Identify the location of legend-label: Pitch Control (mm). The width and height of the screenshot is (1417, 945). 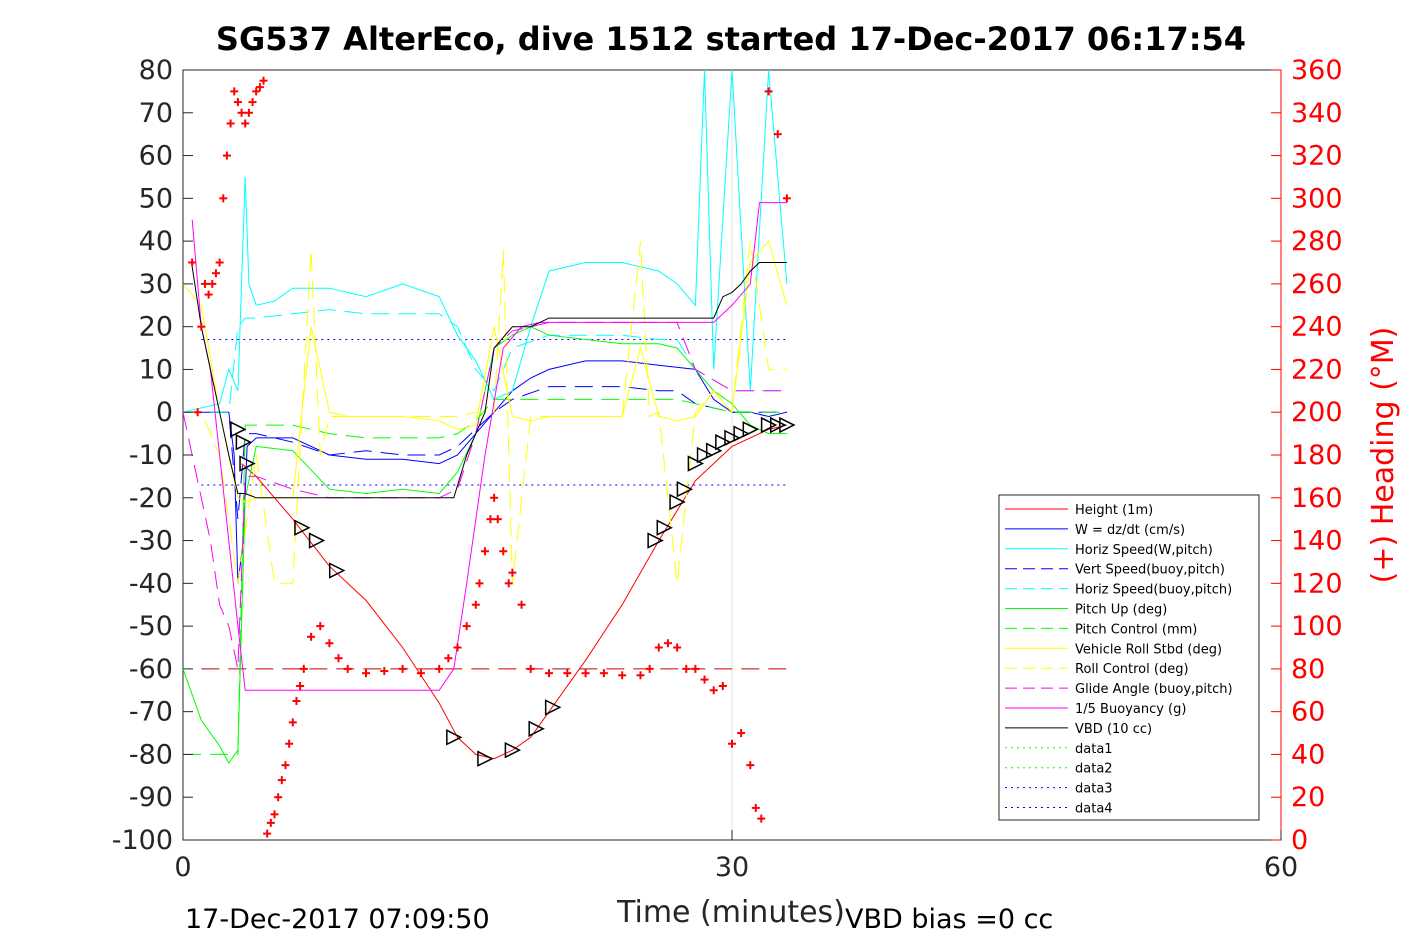
(1136, 629).